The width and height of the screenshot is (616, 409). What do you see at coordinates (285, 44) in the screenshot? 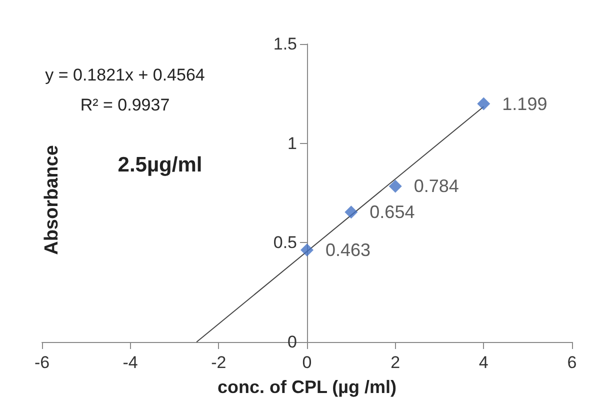
I see `y-tick-label: 1.5` at bounding box center [285, 44].